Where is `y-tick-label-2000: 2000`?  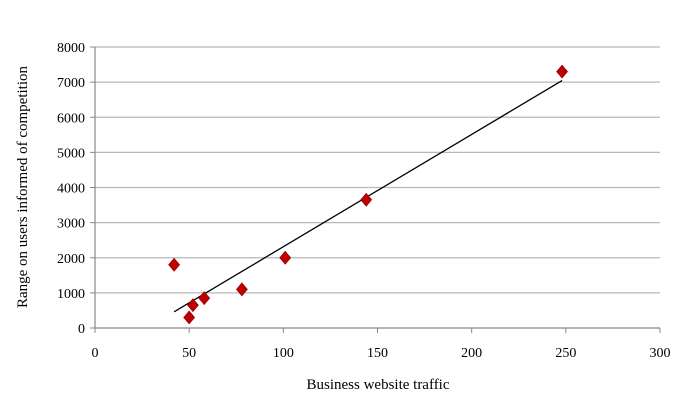 y-tick-label-2000: 2000 is located at coordinates (71, 259).